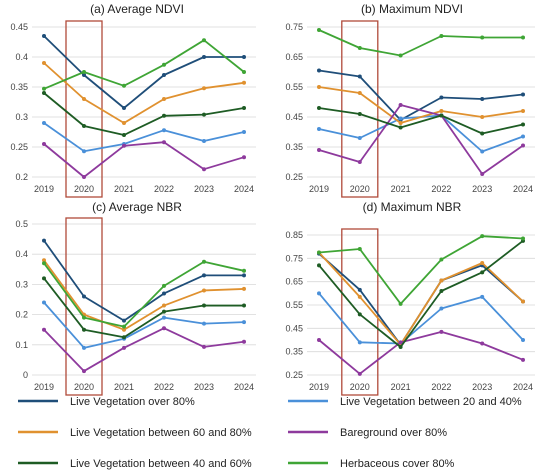 The width and height of the screenshot is (550, 472). I want to click on y-tick-label: 0.55, so click(294, 305).